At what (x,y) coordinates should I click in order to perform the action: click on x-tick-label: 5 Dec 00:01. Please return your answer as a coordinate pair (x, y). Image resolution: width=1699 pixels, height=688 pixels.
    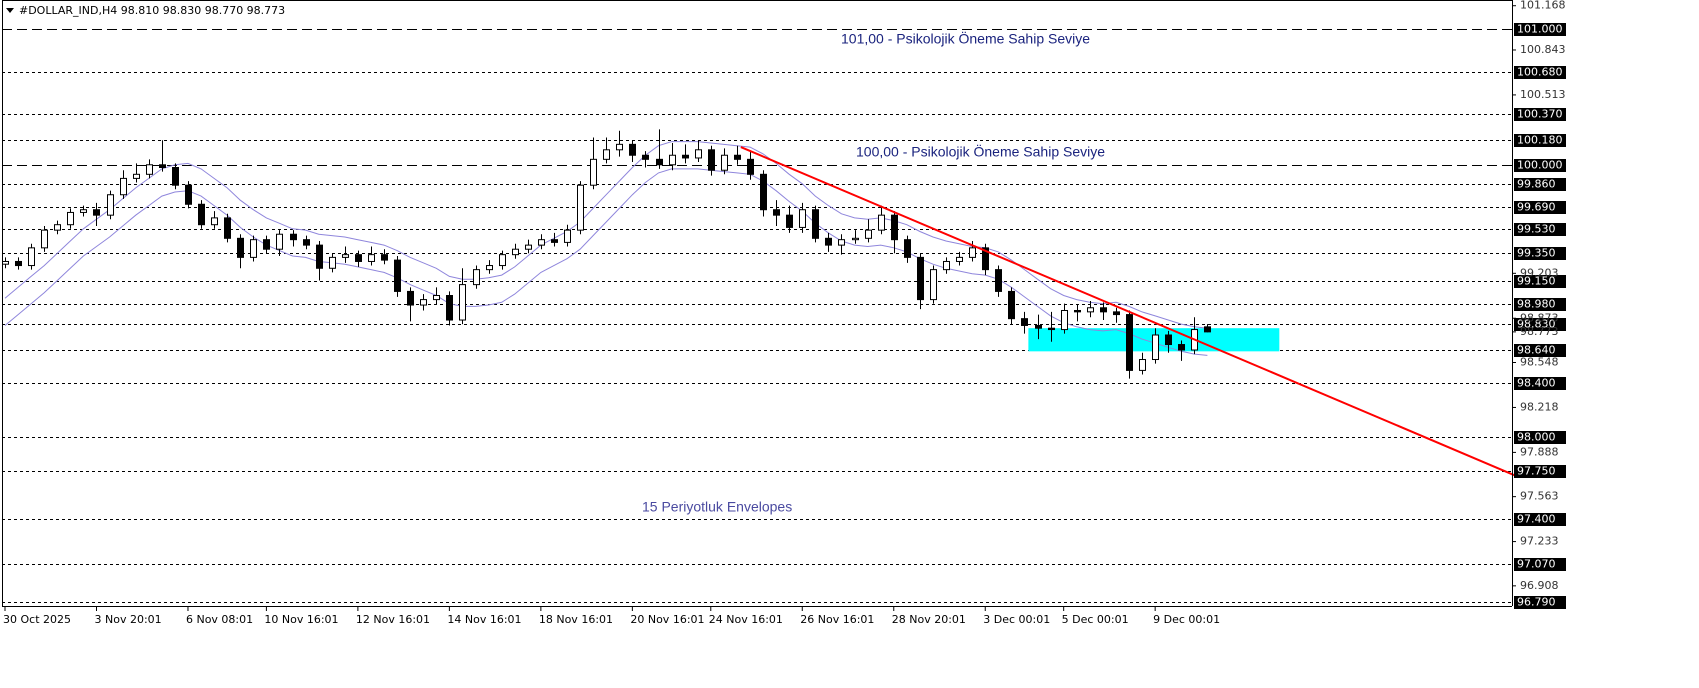
    Looking at the image, I should click on (1095, 619).